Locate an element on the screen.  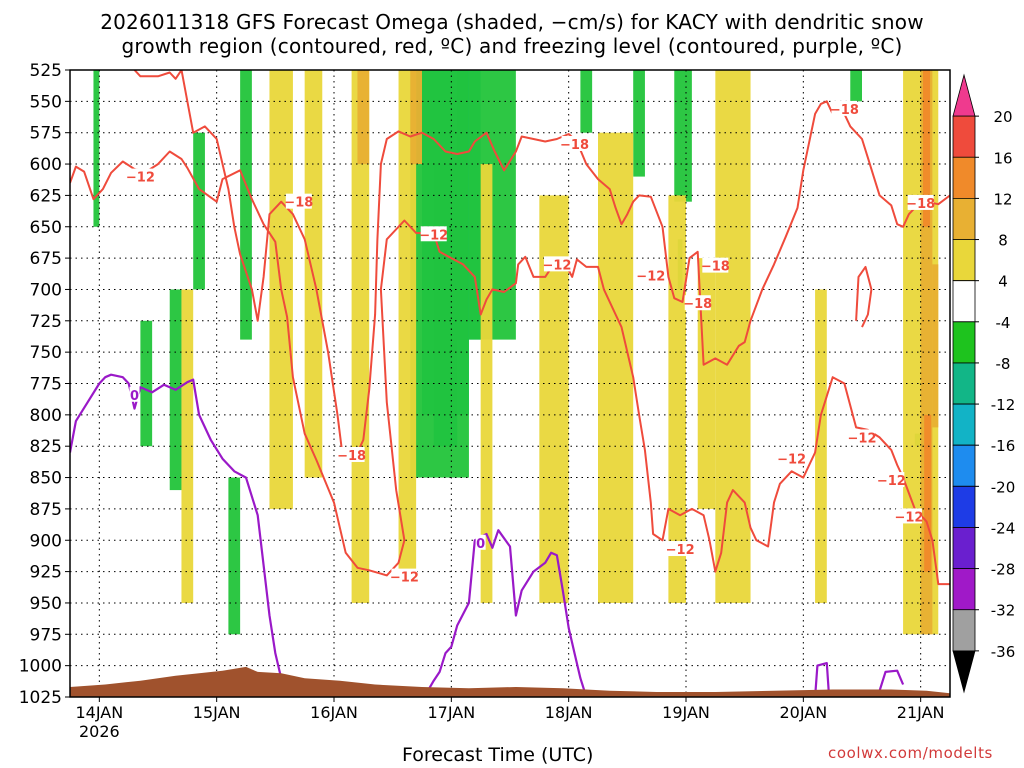
contour-label-7: −18 is located at coordinates (697, 304).